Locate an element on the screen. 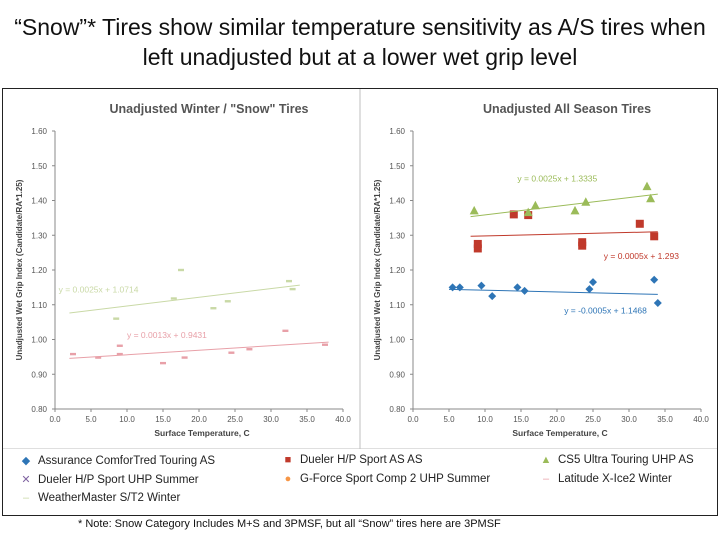 Image resolution: width=720 pixels, height=540 pixels. legend-label: G-Force Sport Comp 2 UHP Summer is located at coordinates (395, 479).